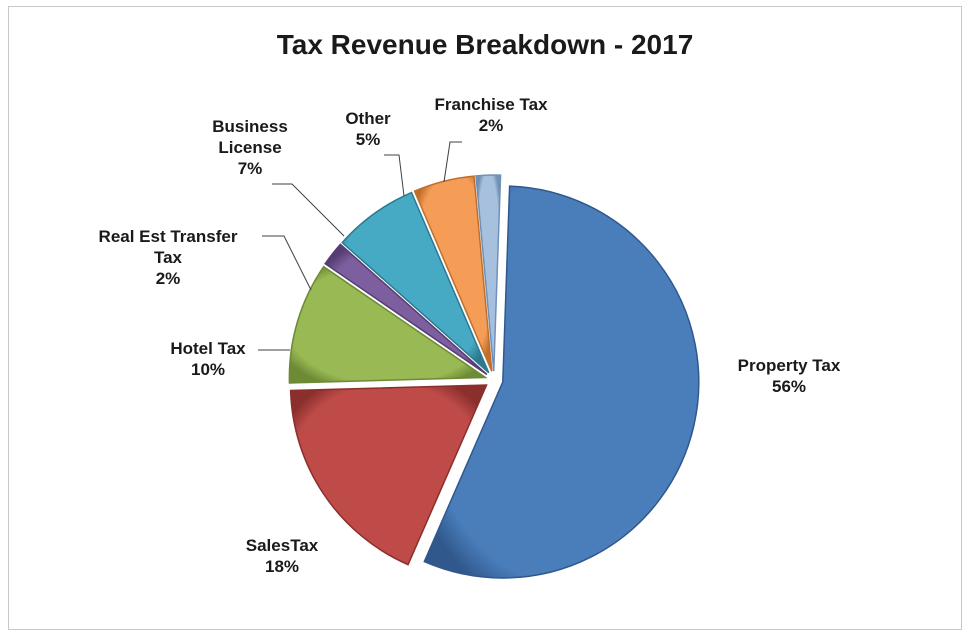 This screenshot has width=973, height=636. What do you see at coordinates (488, 273) in the screenshot?
I see `pie-slice-franchise-tax` at bounding box center [488, 273].